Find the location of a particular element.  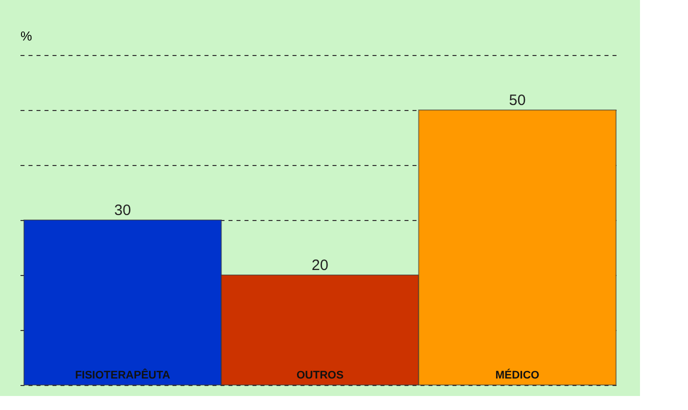

data-label: 30 is located at coordinates (122, 210).